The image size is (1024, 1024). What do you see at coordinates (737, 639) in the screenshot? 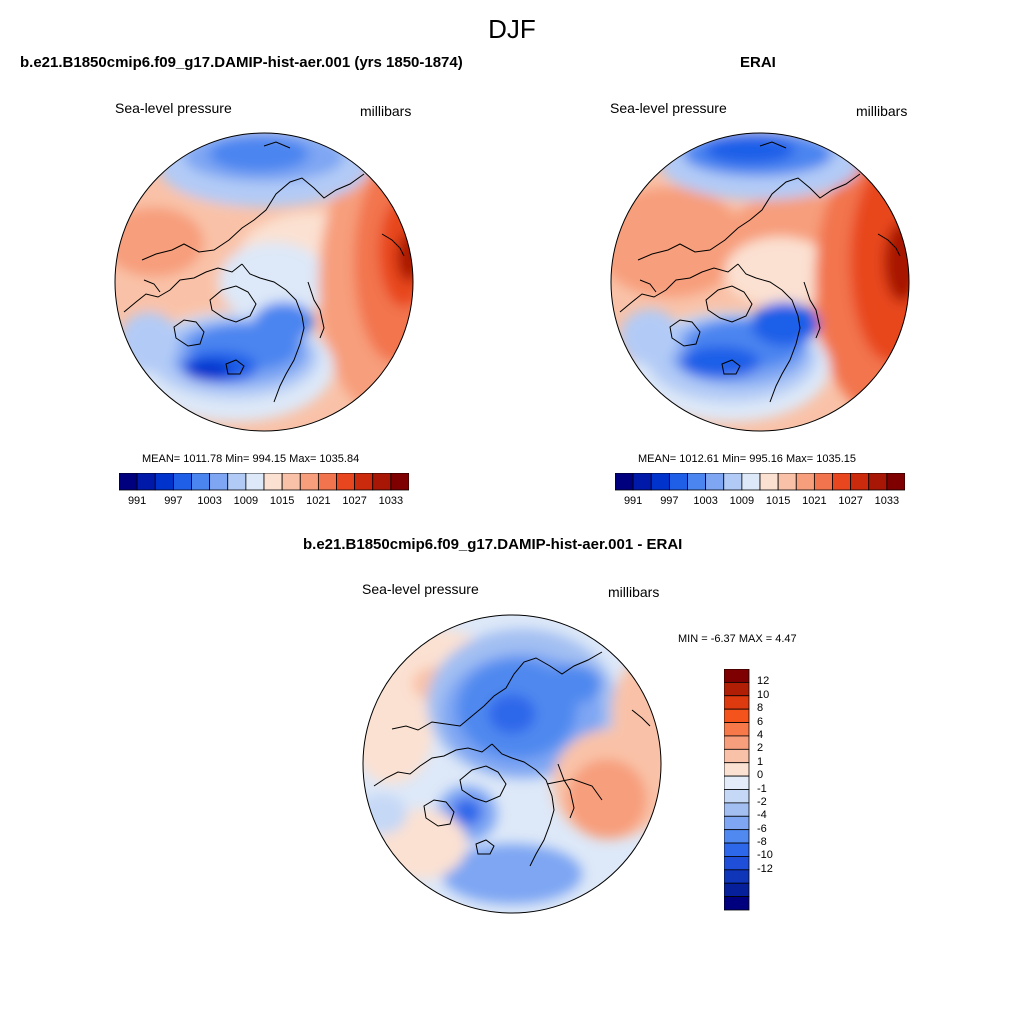
I see `diff-minmax: MIN = -6.37 MAX = 4.47` at bounding box center [737, 639].